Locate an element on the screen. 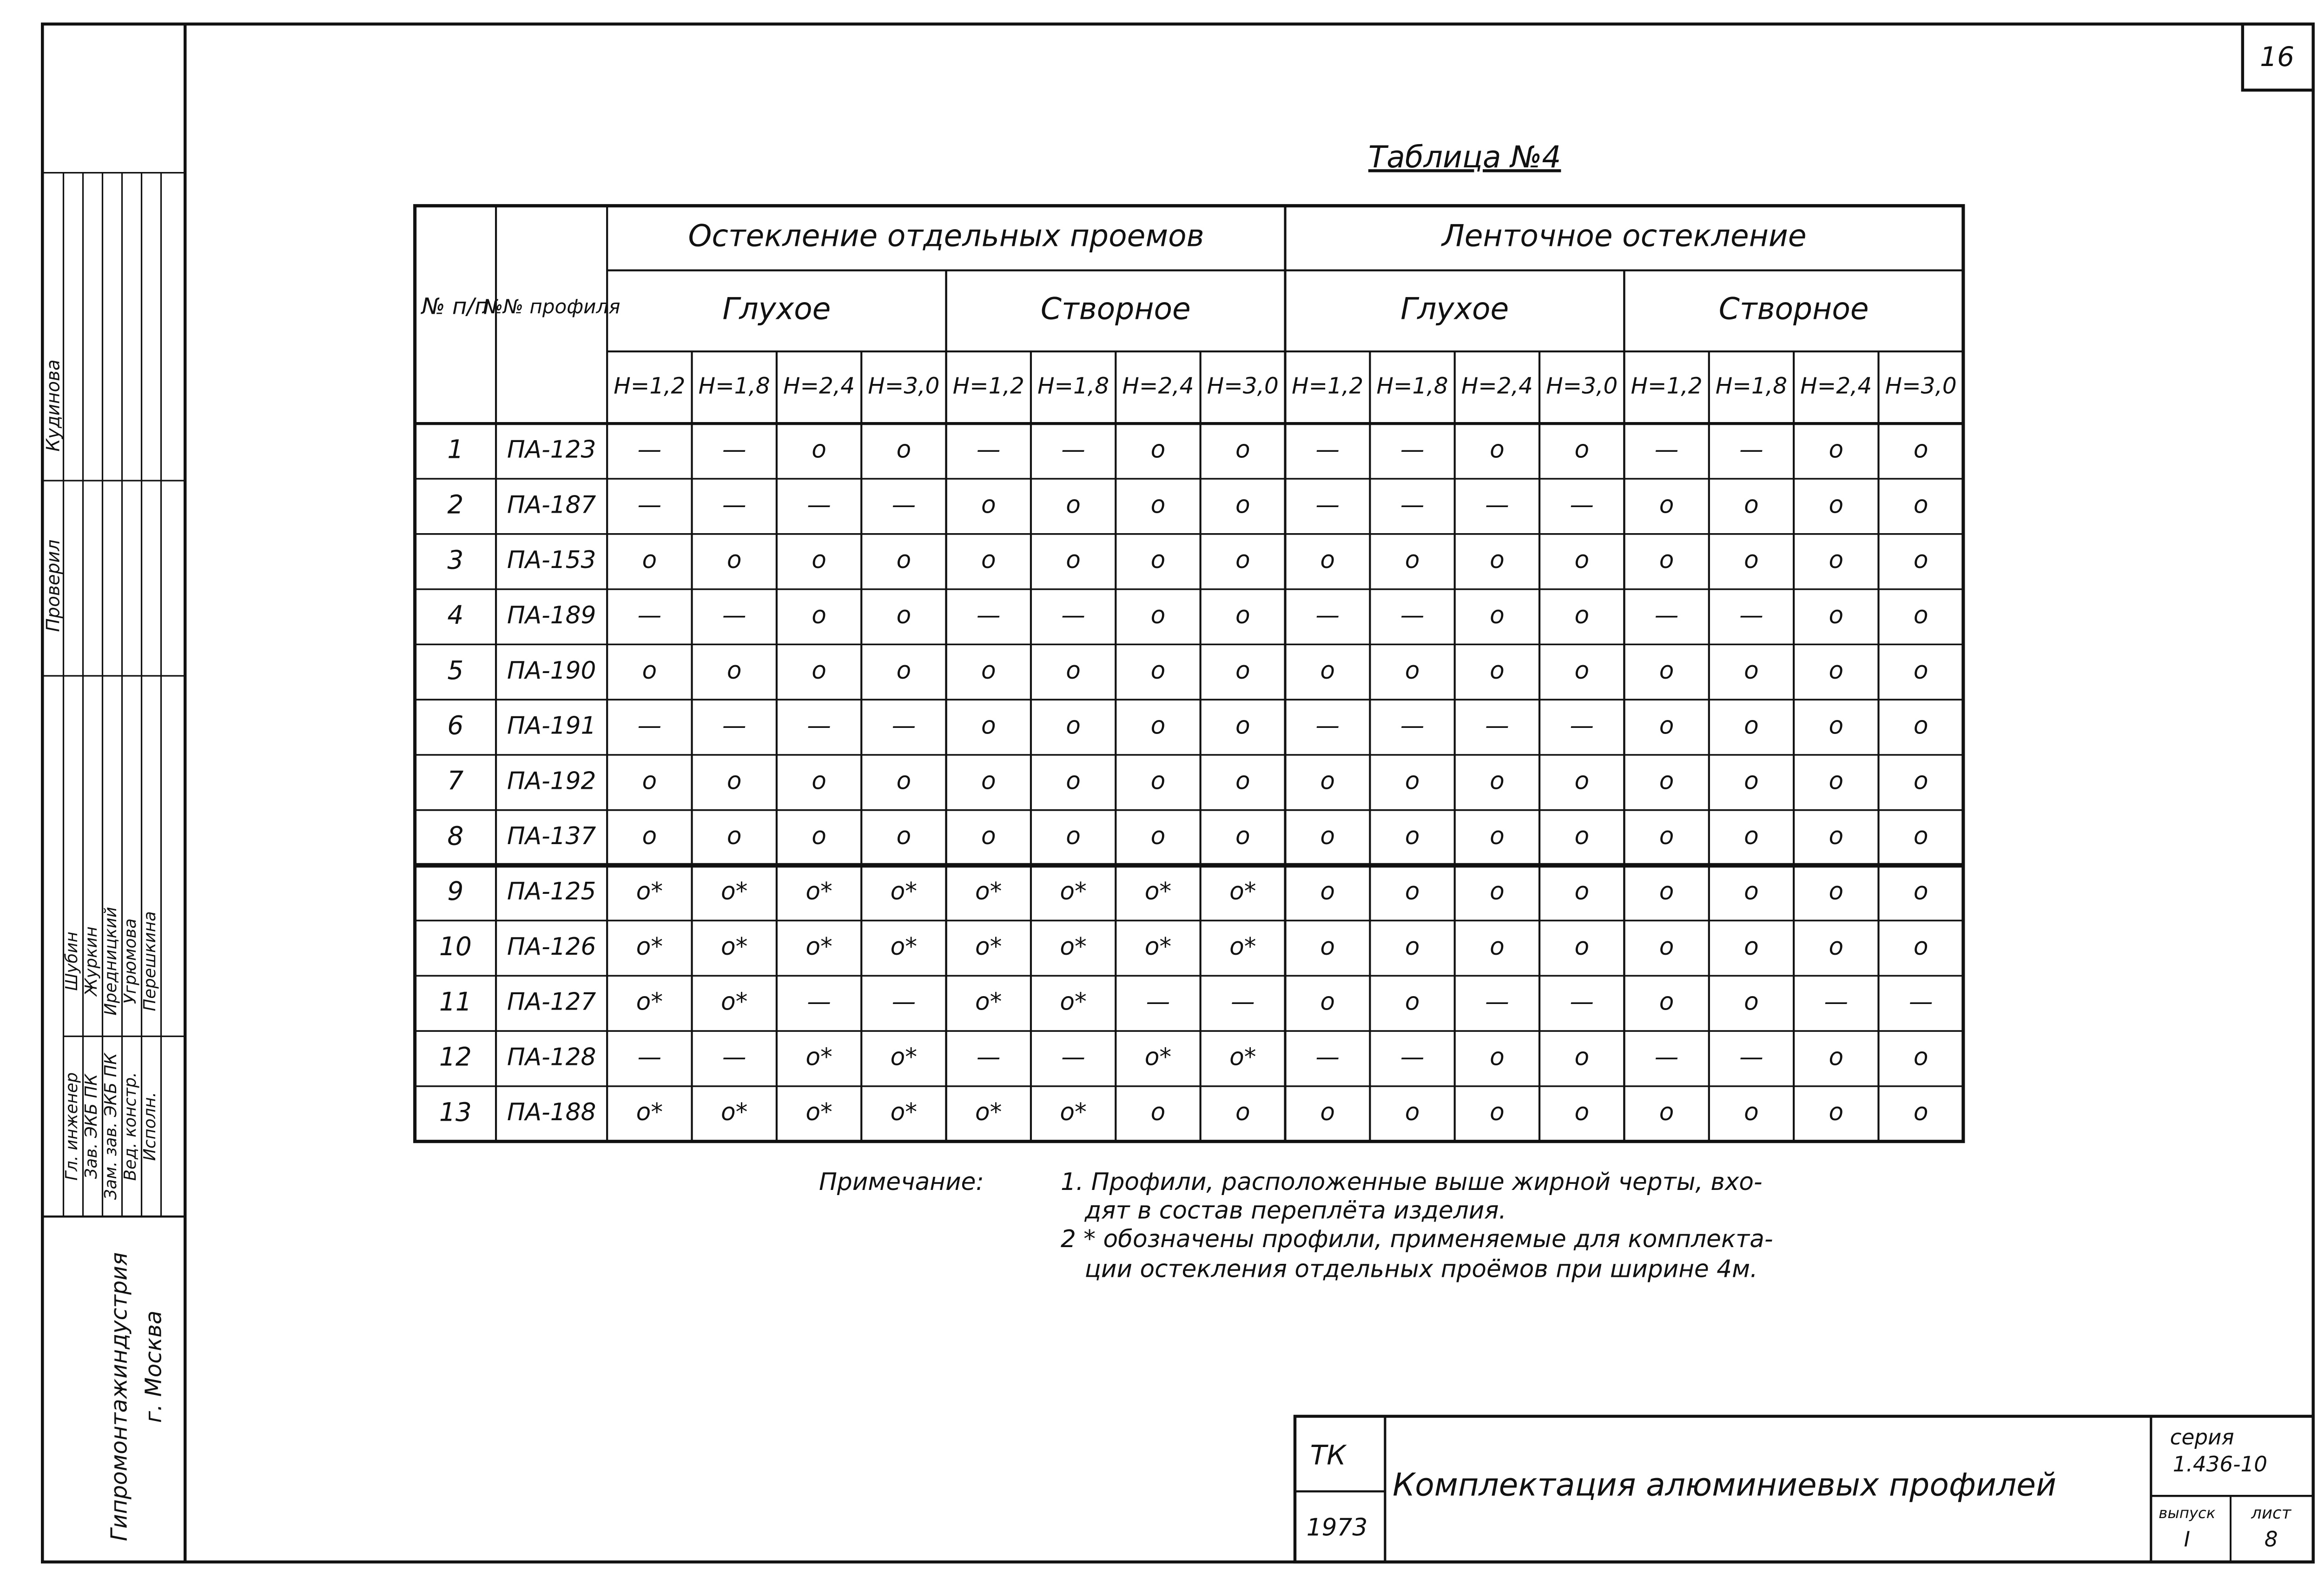 This screenshot has height=1592, width=2324. row-num: 4 is located at coordinates (455, 615).